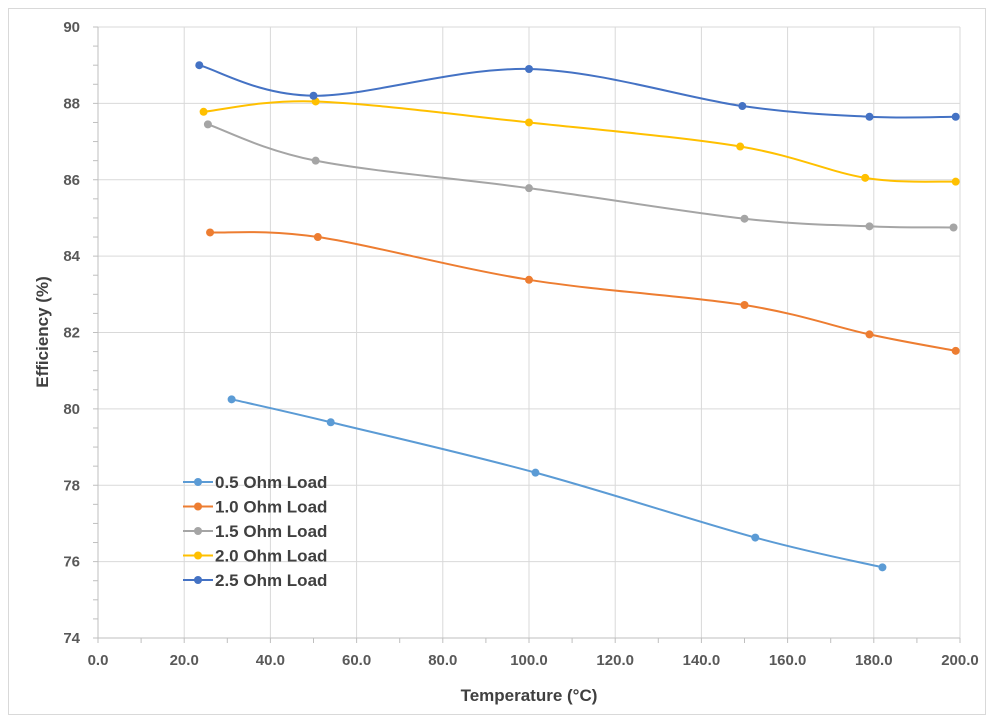 This screenshot has width=994, height=723. What do you see at coordinates (271, 580) in the screenshot?
I see `legend-label: 2.5 Ohm Load` at bounding box center [271, 580].